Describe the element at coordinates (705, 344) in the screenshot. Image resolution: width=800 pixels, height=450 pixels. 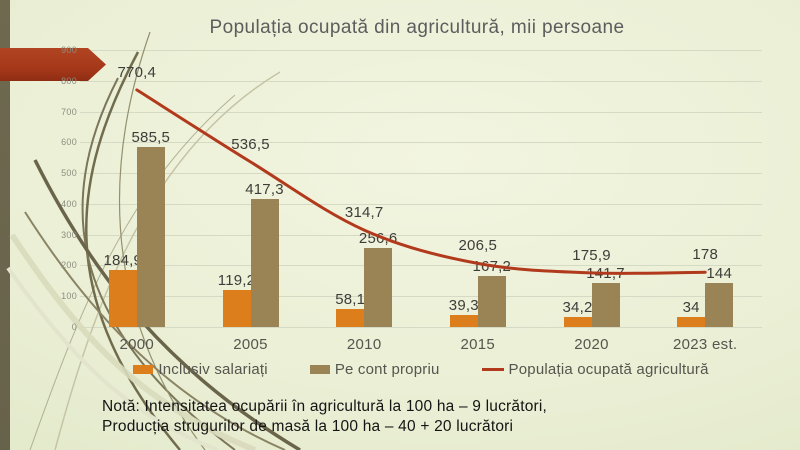
I see `x-category-label: 2023 est.` at that location.